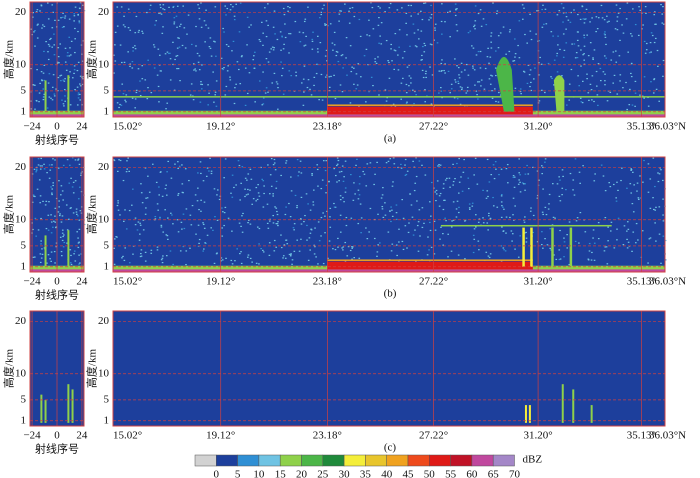 The width and height of the screenshot is (700, 478). Describe the element at coordinates (68, 93) in the screenshot. I see `convective-echo` at that location.